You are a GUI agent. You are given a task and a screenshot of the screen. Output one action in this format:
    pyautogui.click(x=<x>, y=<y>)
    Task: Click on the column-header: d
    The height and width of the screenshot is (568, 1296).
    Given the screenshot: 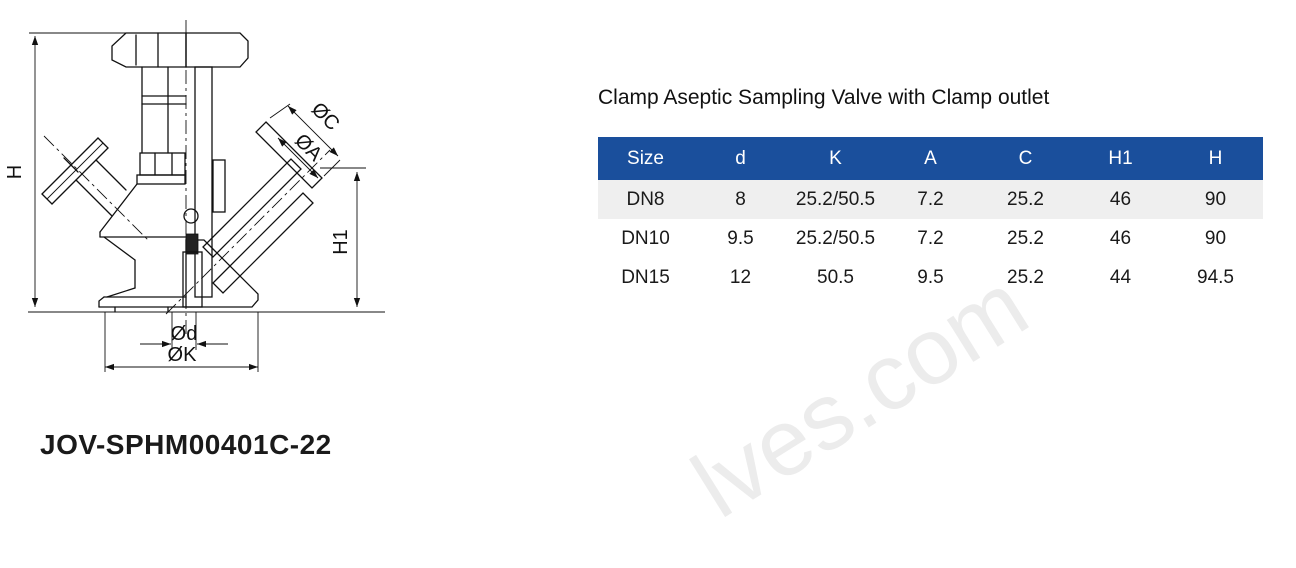 What is the action you would take?
    pyautogui.click(x=740, y=158)
    